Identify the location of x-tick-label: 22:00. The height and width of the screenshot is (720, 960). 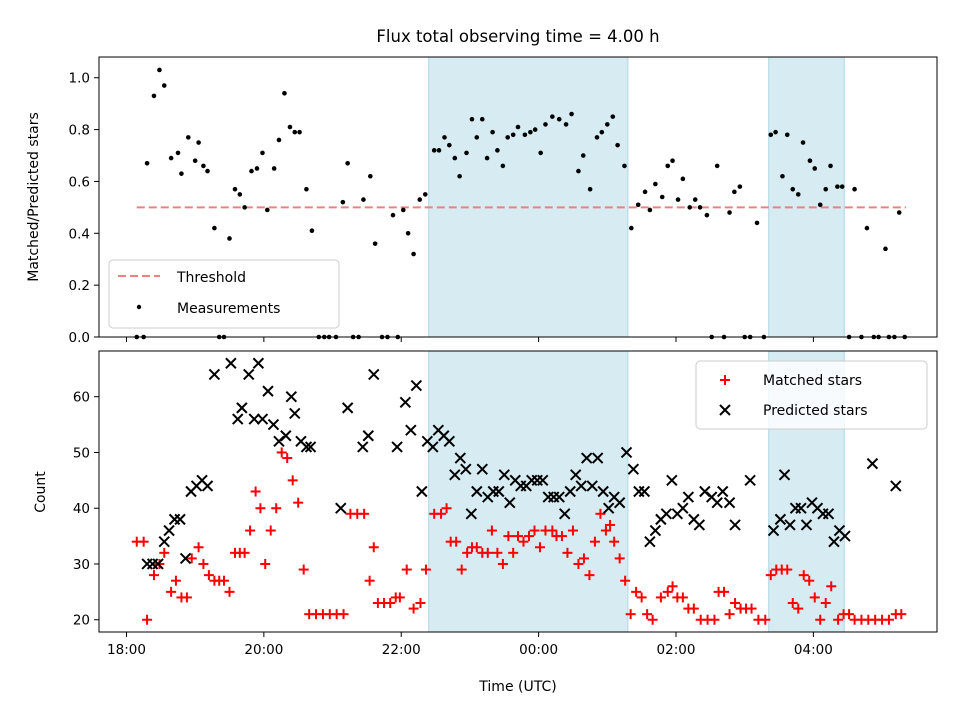
(401, 650).